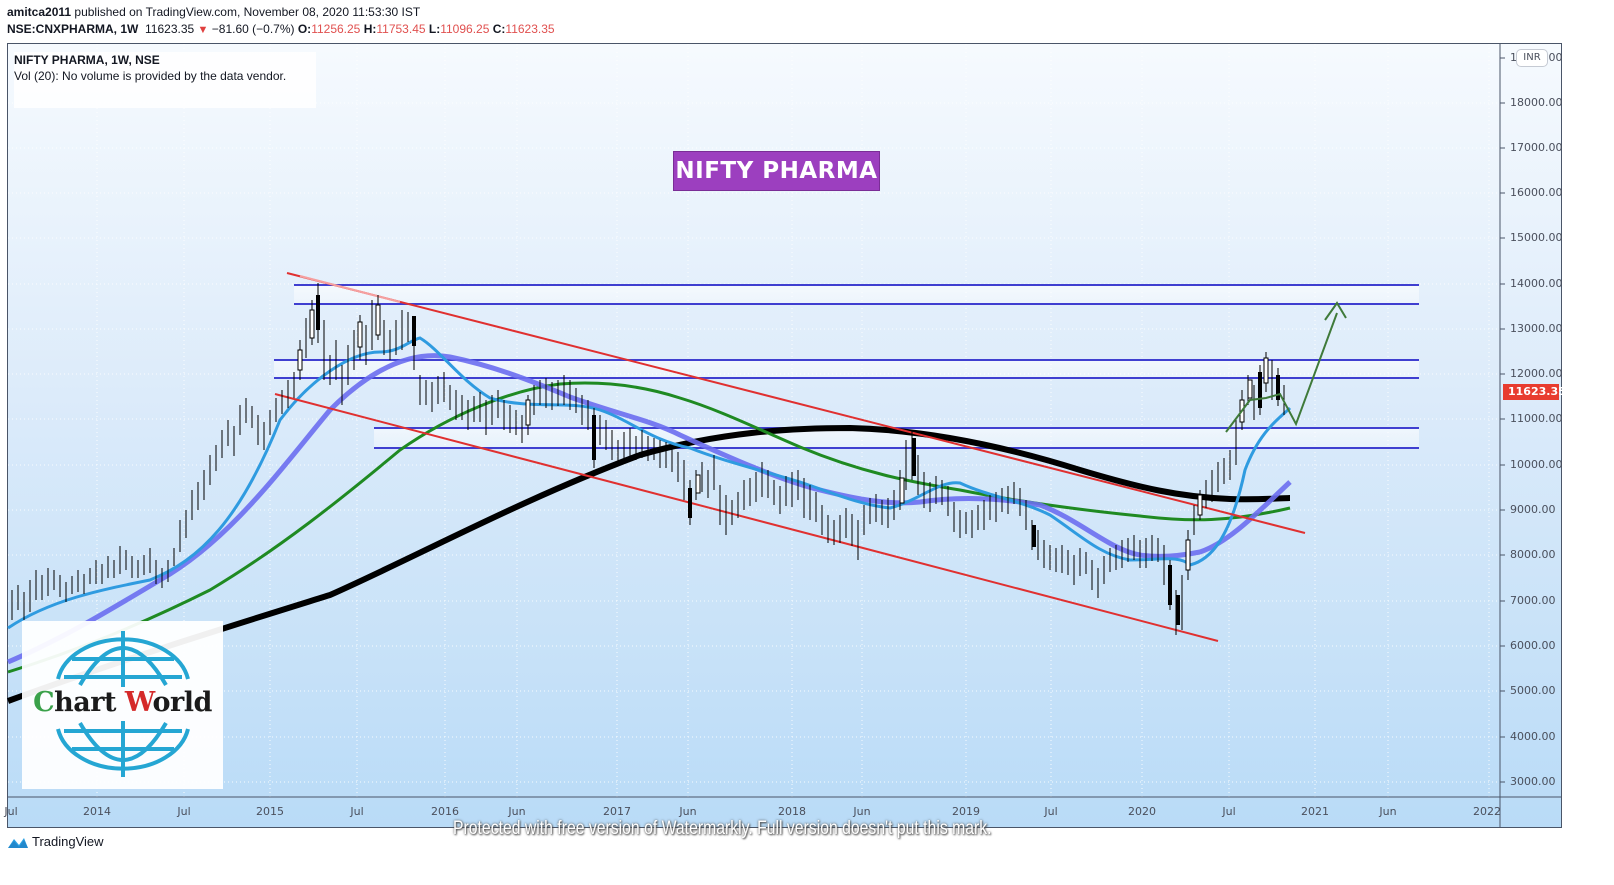 Image resolution: width=1614 pixels, height=885 pixels. What do you see at coordinates (401, 29) in the screenshot?
I see `high-value: 11753.45` at bounding box center [401, 29].